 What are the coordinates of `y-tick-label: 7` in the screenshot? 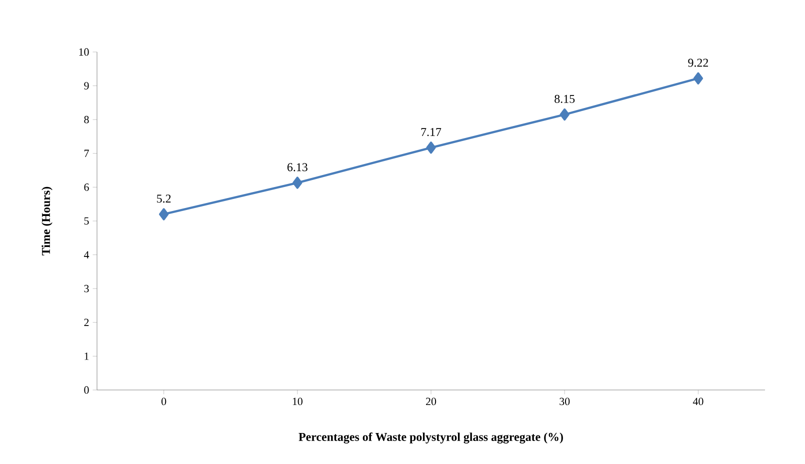 It's located at (86, 153).